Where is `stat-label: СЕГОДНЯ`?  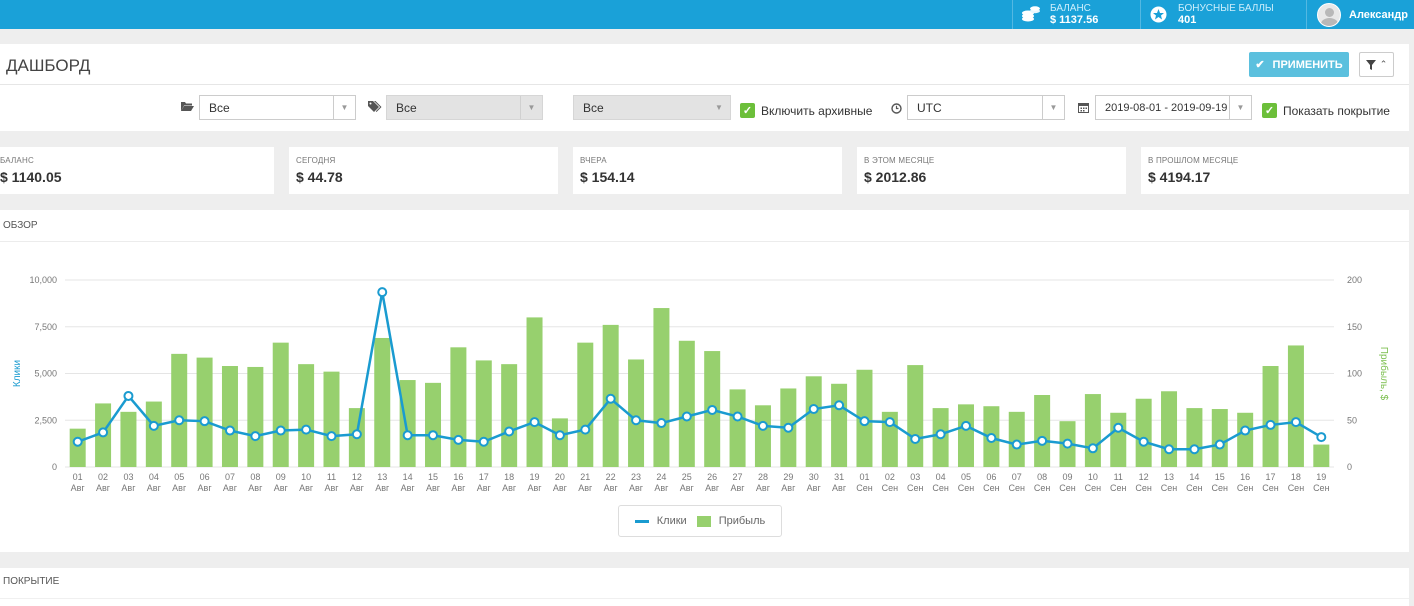
stat-label: СЕГОДНЯ is located at coordinates (316, 160).